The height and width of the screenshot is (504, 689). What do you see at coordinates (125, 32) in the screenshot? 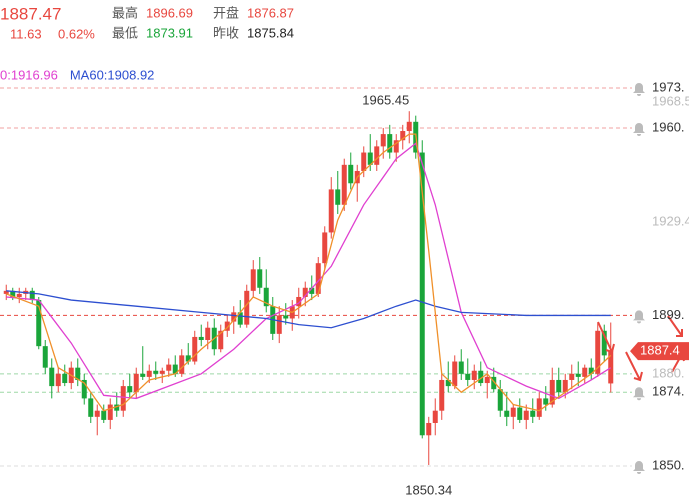
I see `stat-label: 最低` at bounding box center [125, 32].